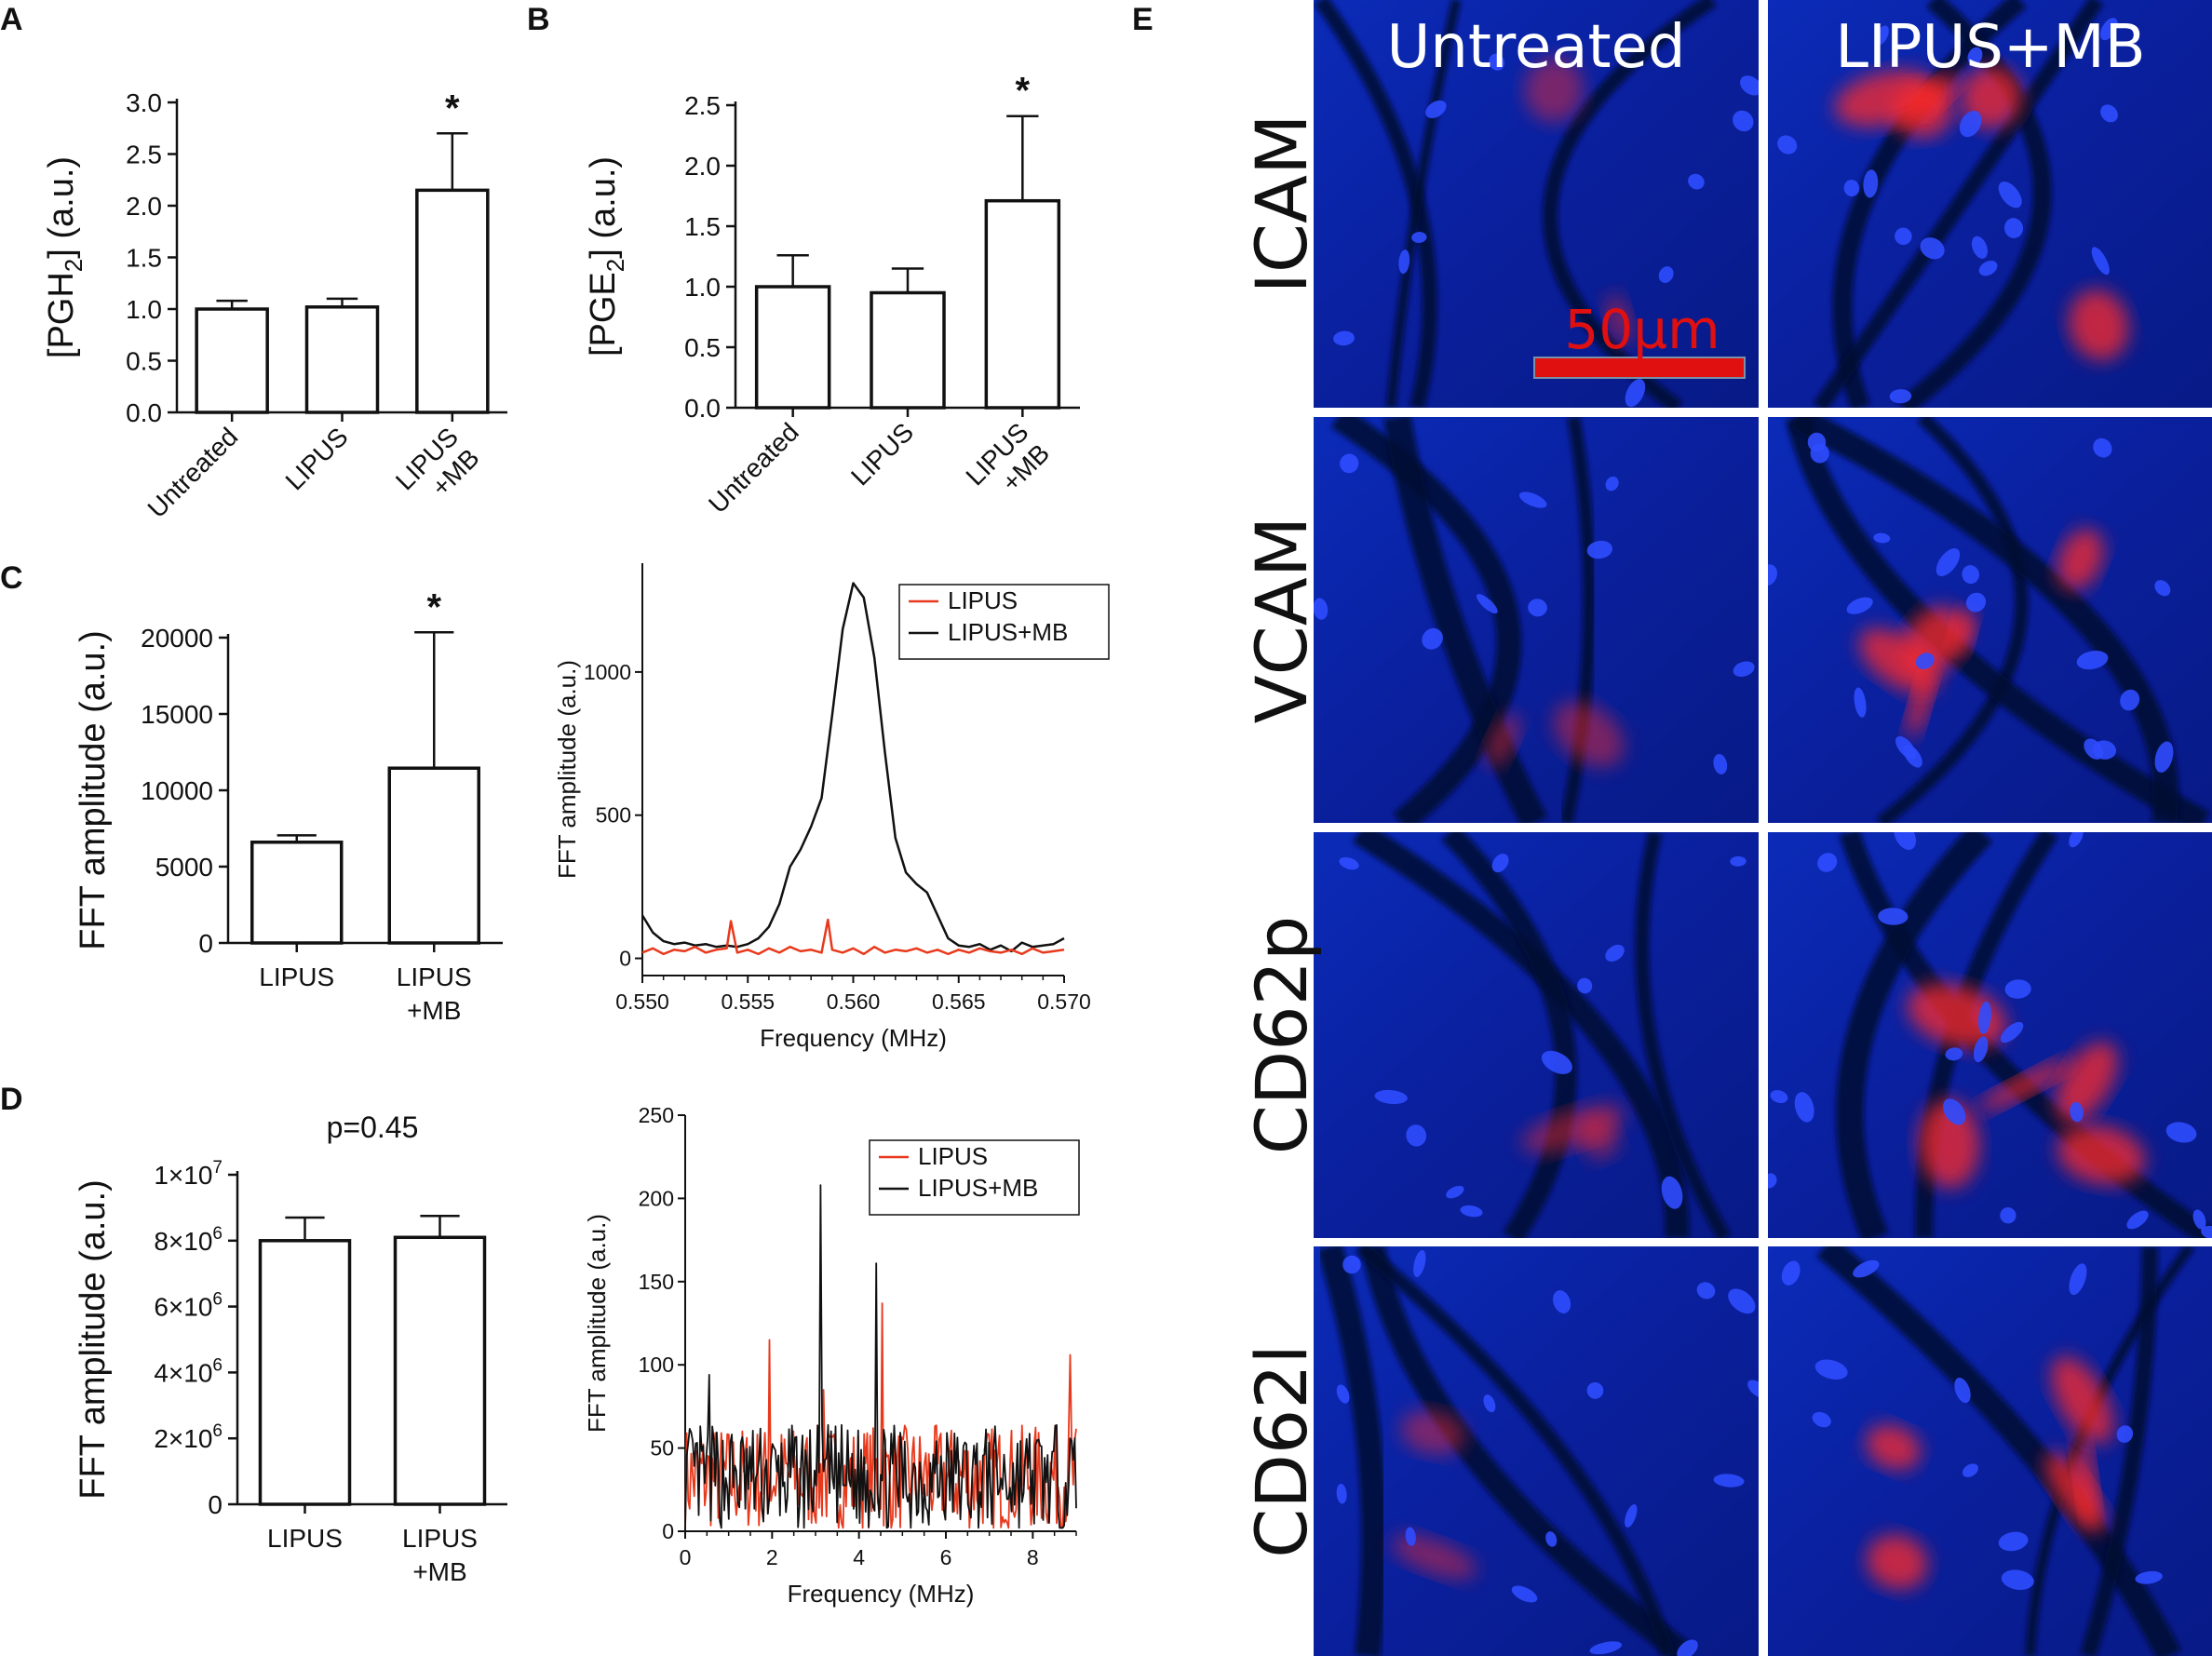 The width and height of the screenshot is (2212, 1656). What do you see at coordinates (1990, 204) in the screenshot?
I see `micrograph-icam-lipus-mb` at bounding box center [1990, 204].